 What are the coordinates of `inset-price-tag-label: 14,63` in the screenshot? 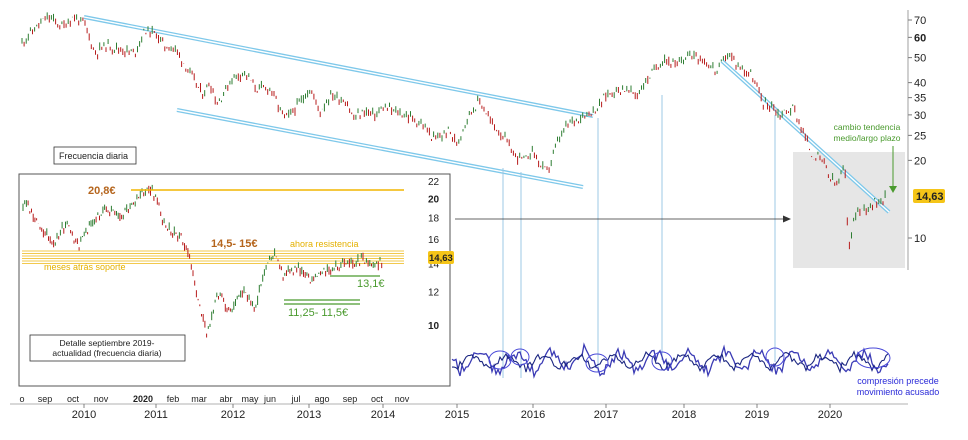 It's located at (441, 258).